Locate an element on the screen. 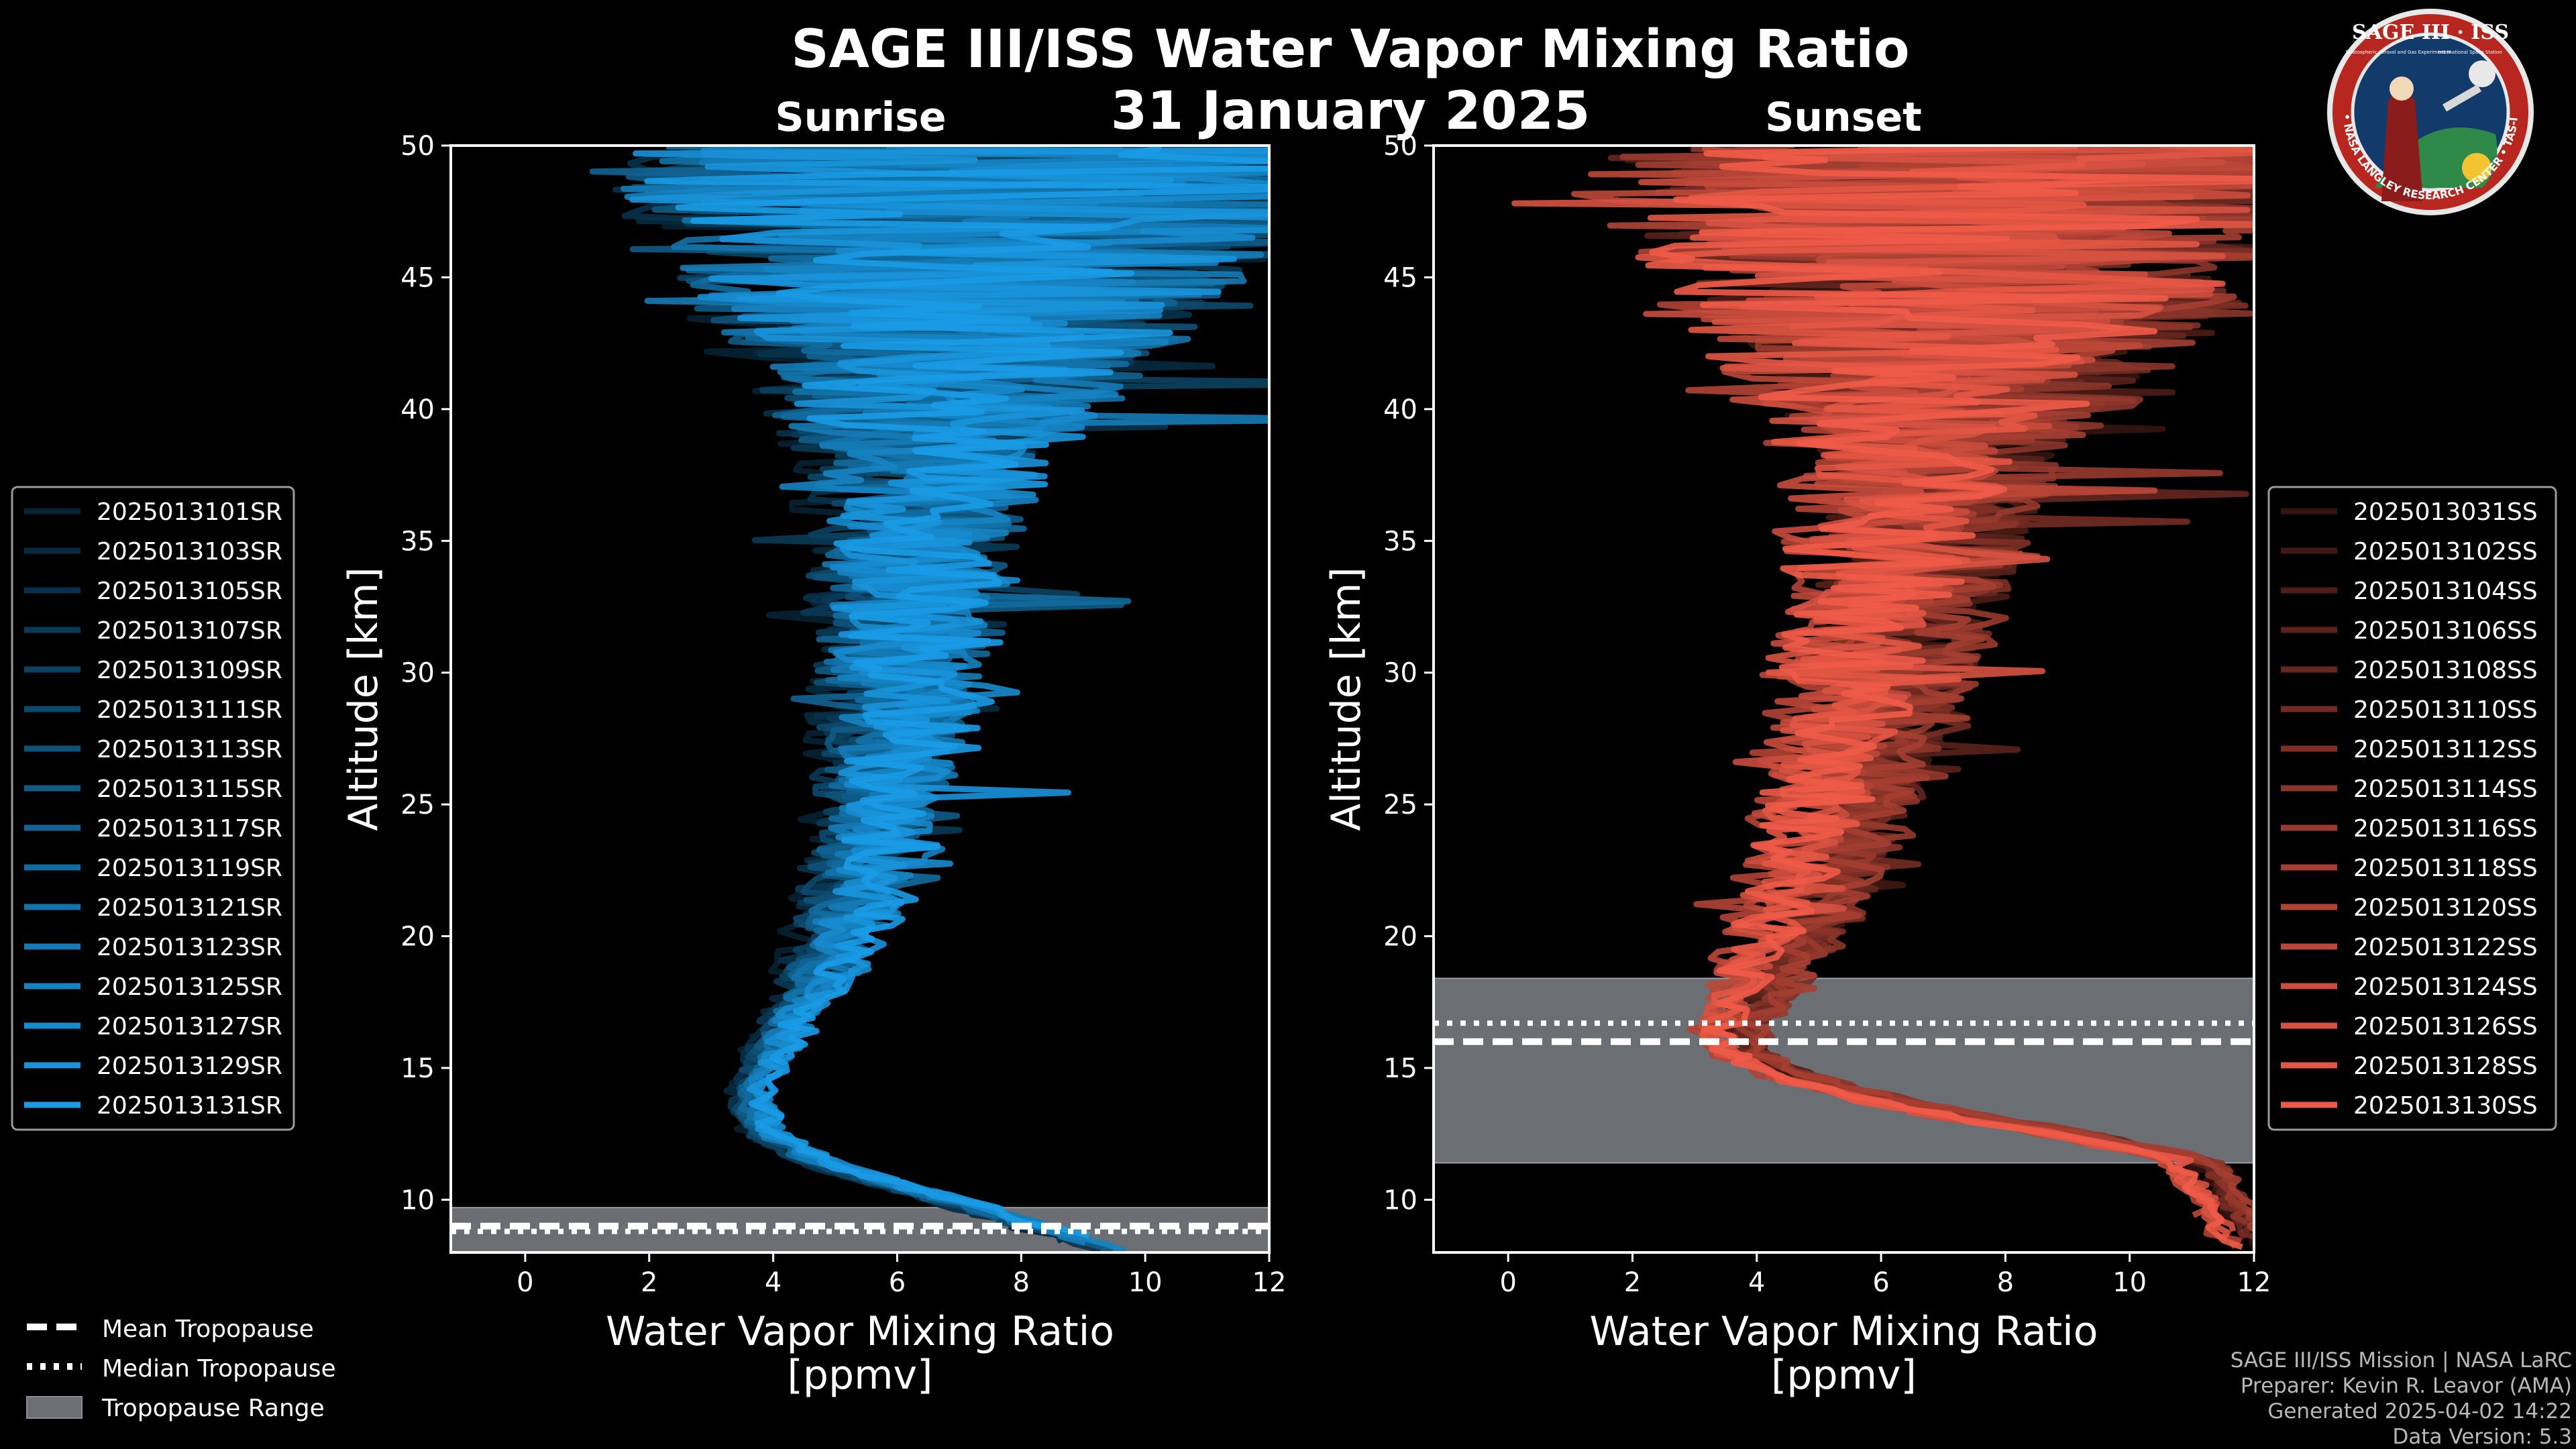 The image size is (2576, 1449). legend-label: 2025013127SR is located at coordinates (189, 1026).